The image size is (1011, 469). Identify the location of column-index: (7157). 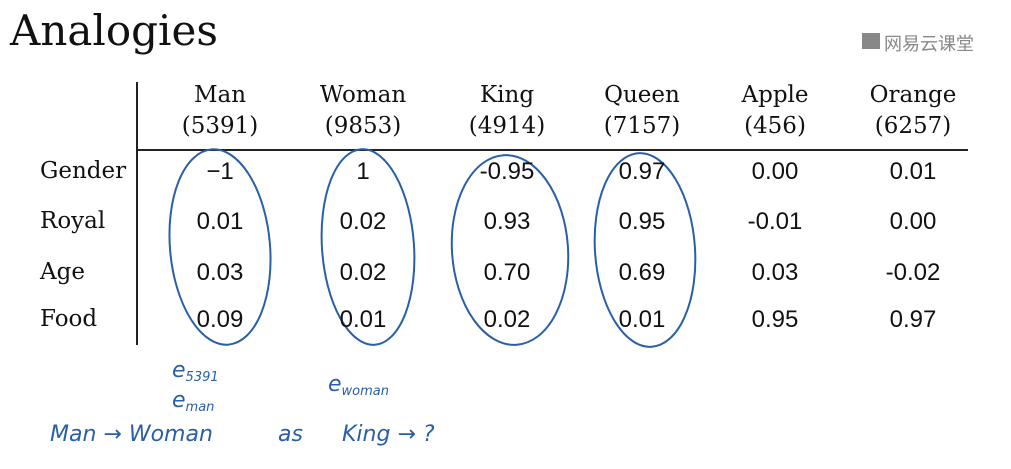
(642, 126).